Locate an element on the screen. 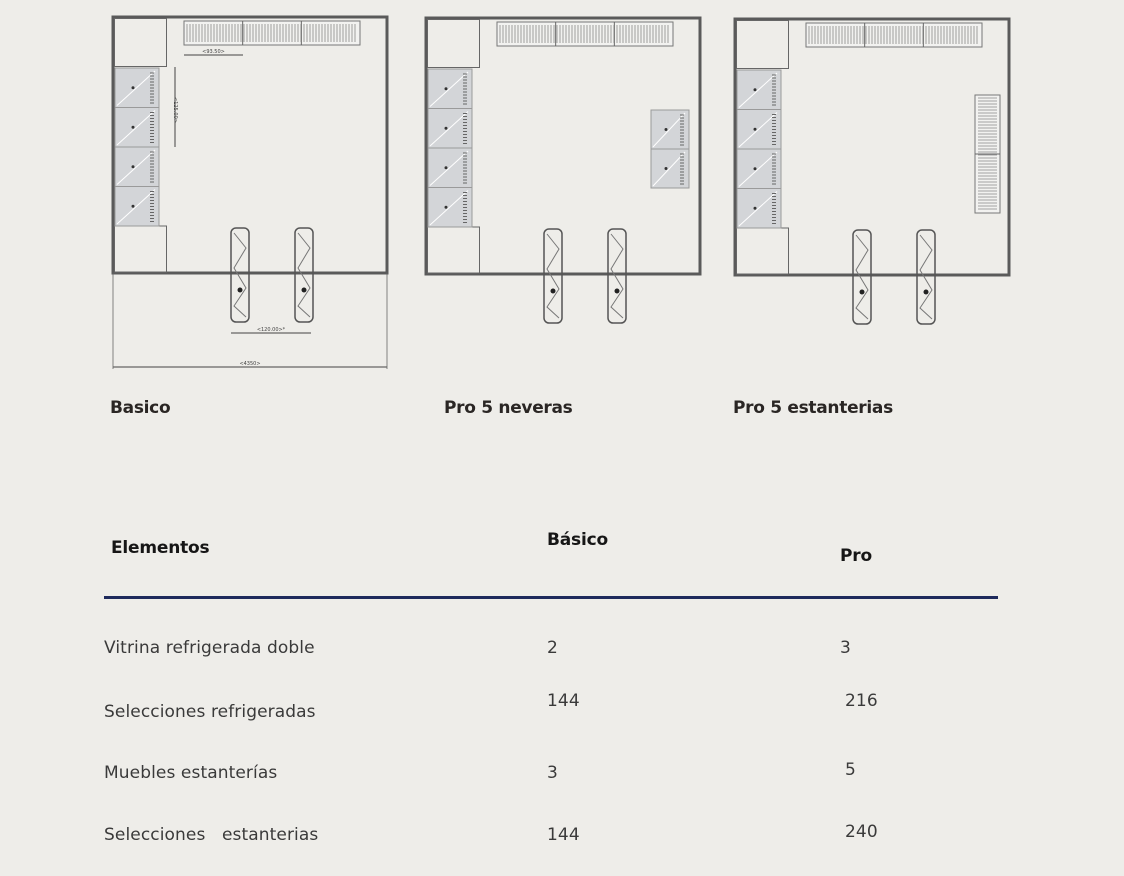 Image resolution: width=1124 pixels, height=876 pixels. floor-plan-pro-5-estanterias is located at coordinates (872, 171).